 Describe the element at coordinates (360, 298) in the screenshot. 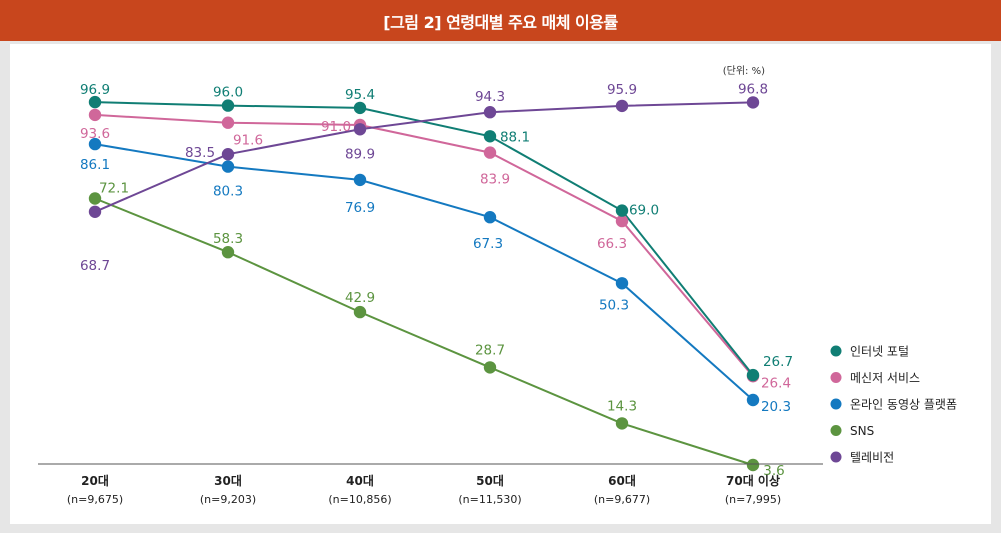

I see `data-label: 42.9` at that location.